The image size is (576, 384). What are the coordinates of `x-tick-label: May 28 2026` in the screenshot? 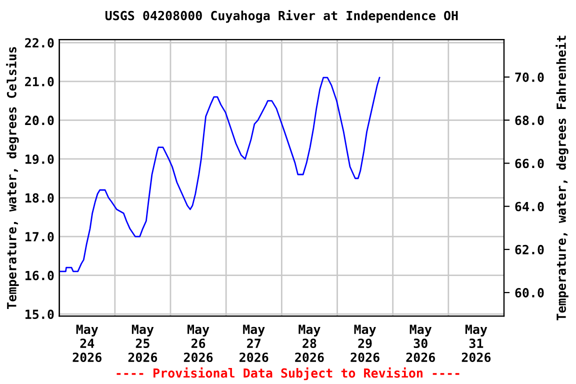 It's located at (309, 343).